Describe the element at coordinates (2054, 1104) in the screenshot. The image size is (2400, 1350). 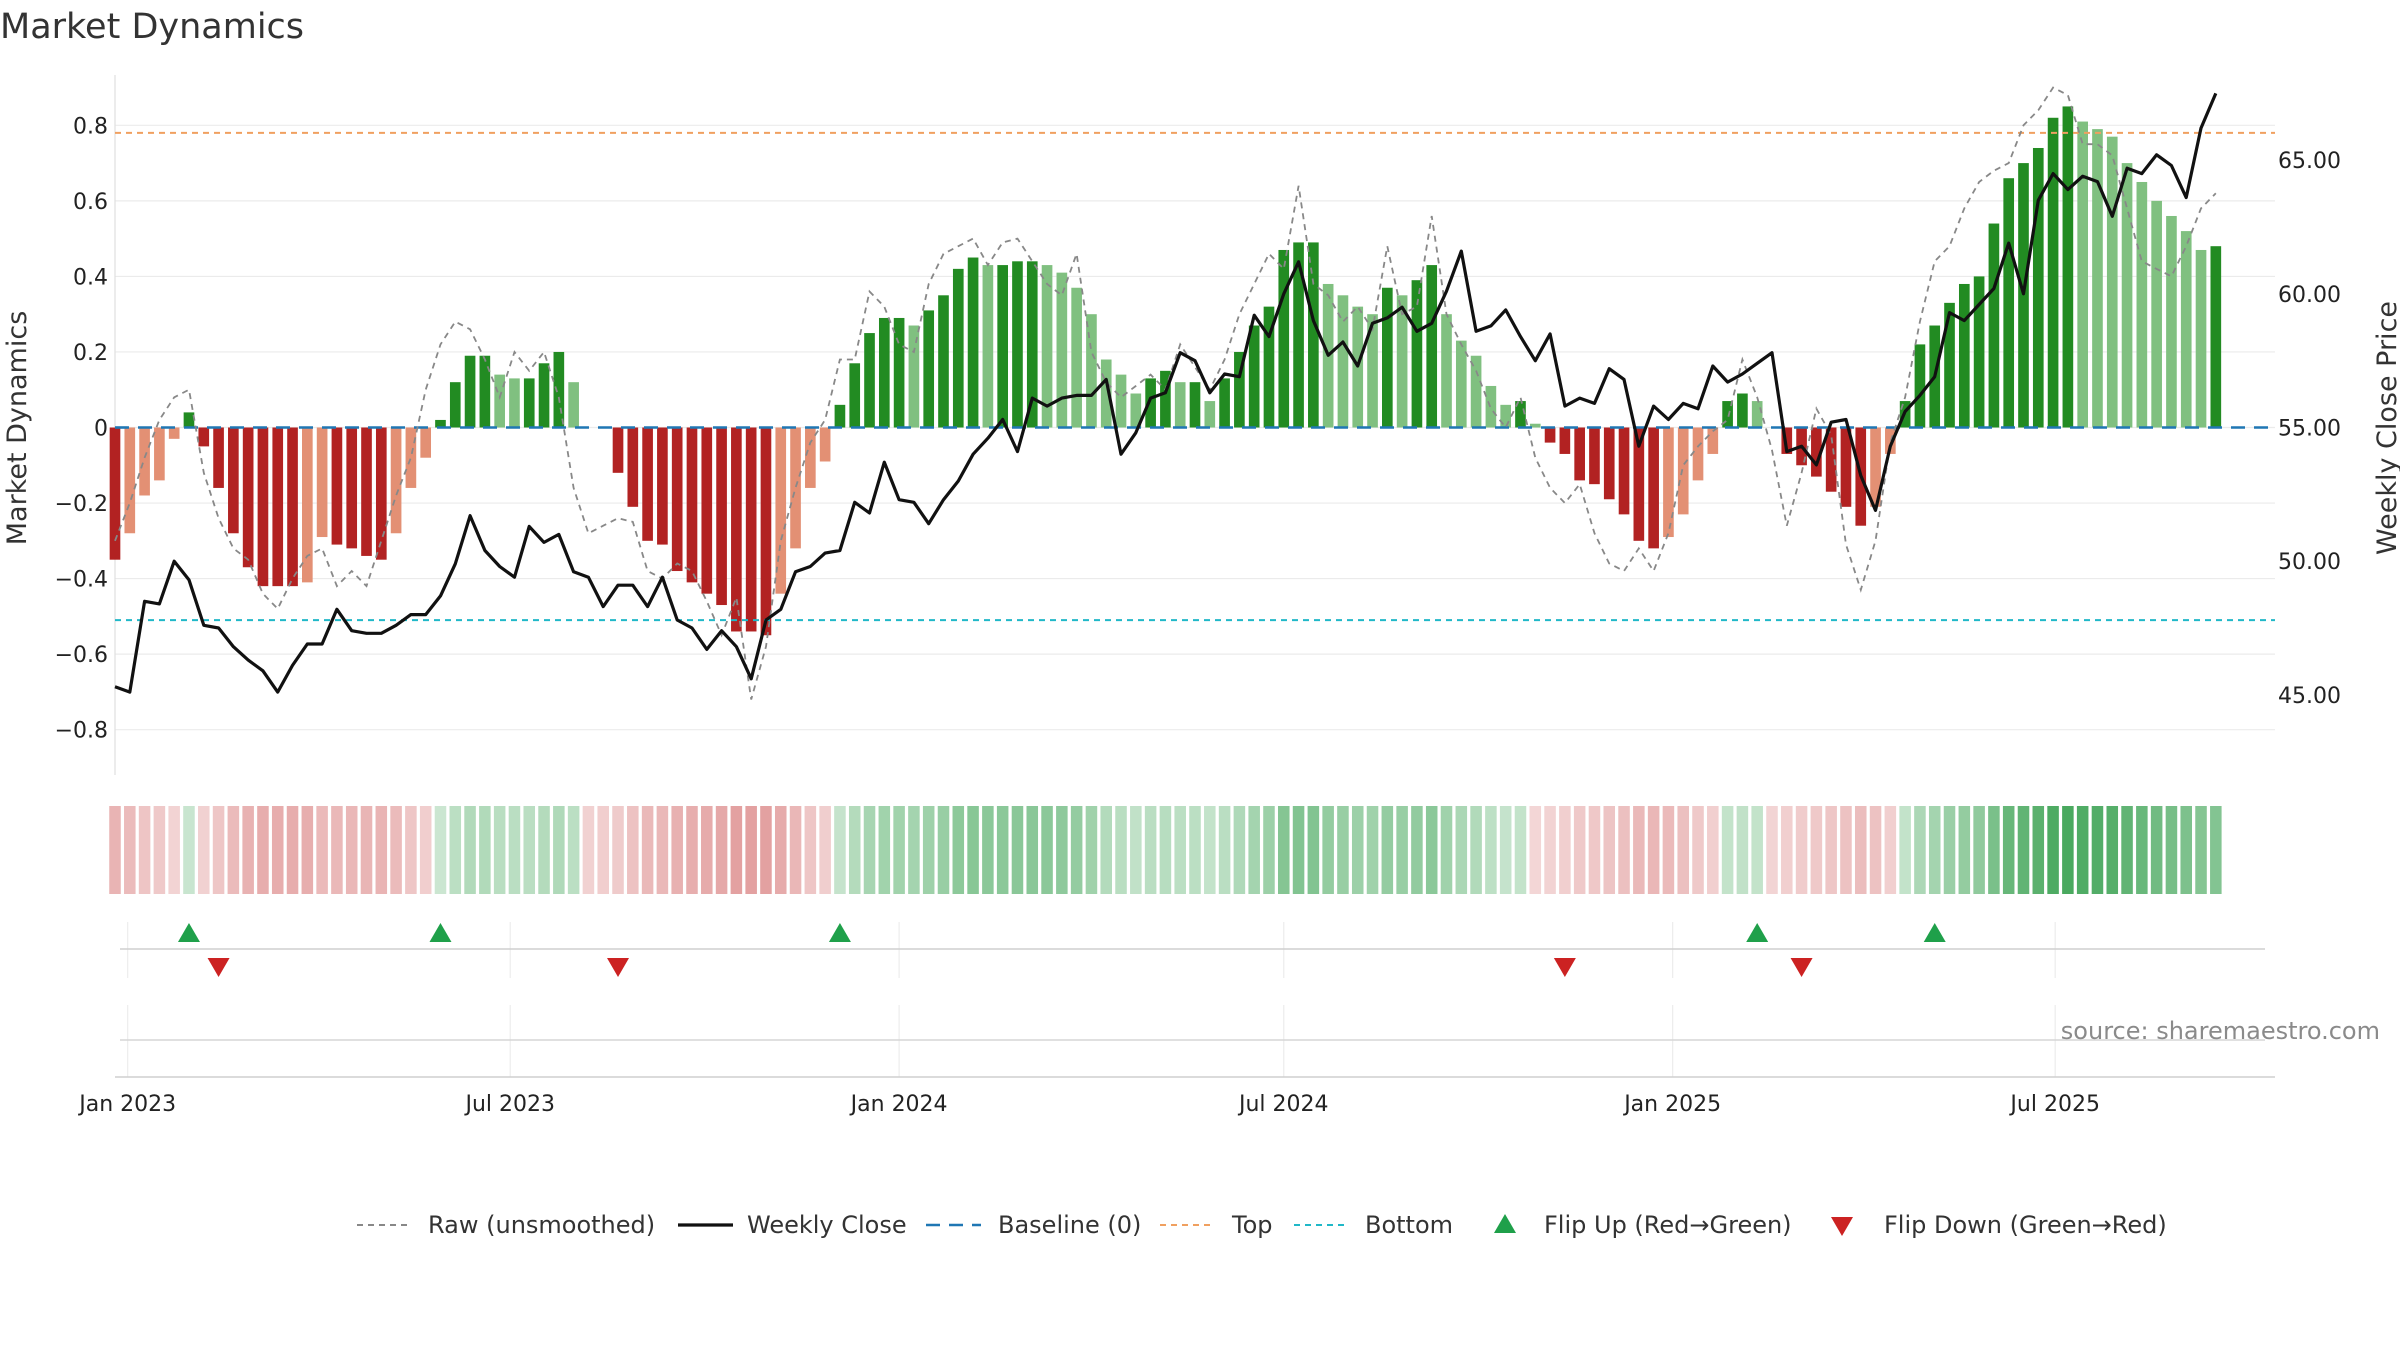
I see `x-tick-label: Jul 2025` at that location.